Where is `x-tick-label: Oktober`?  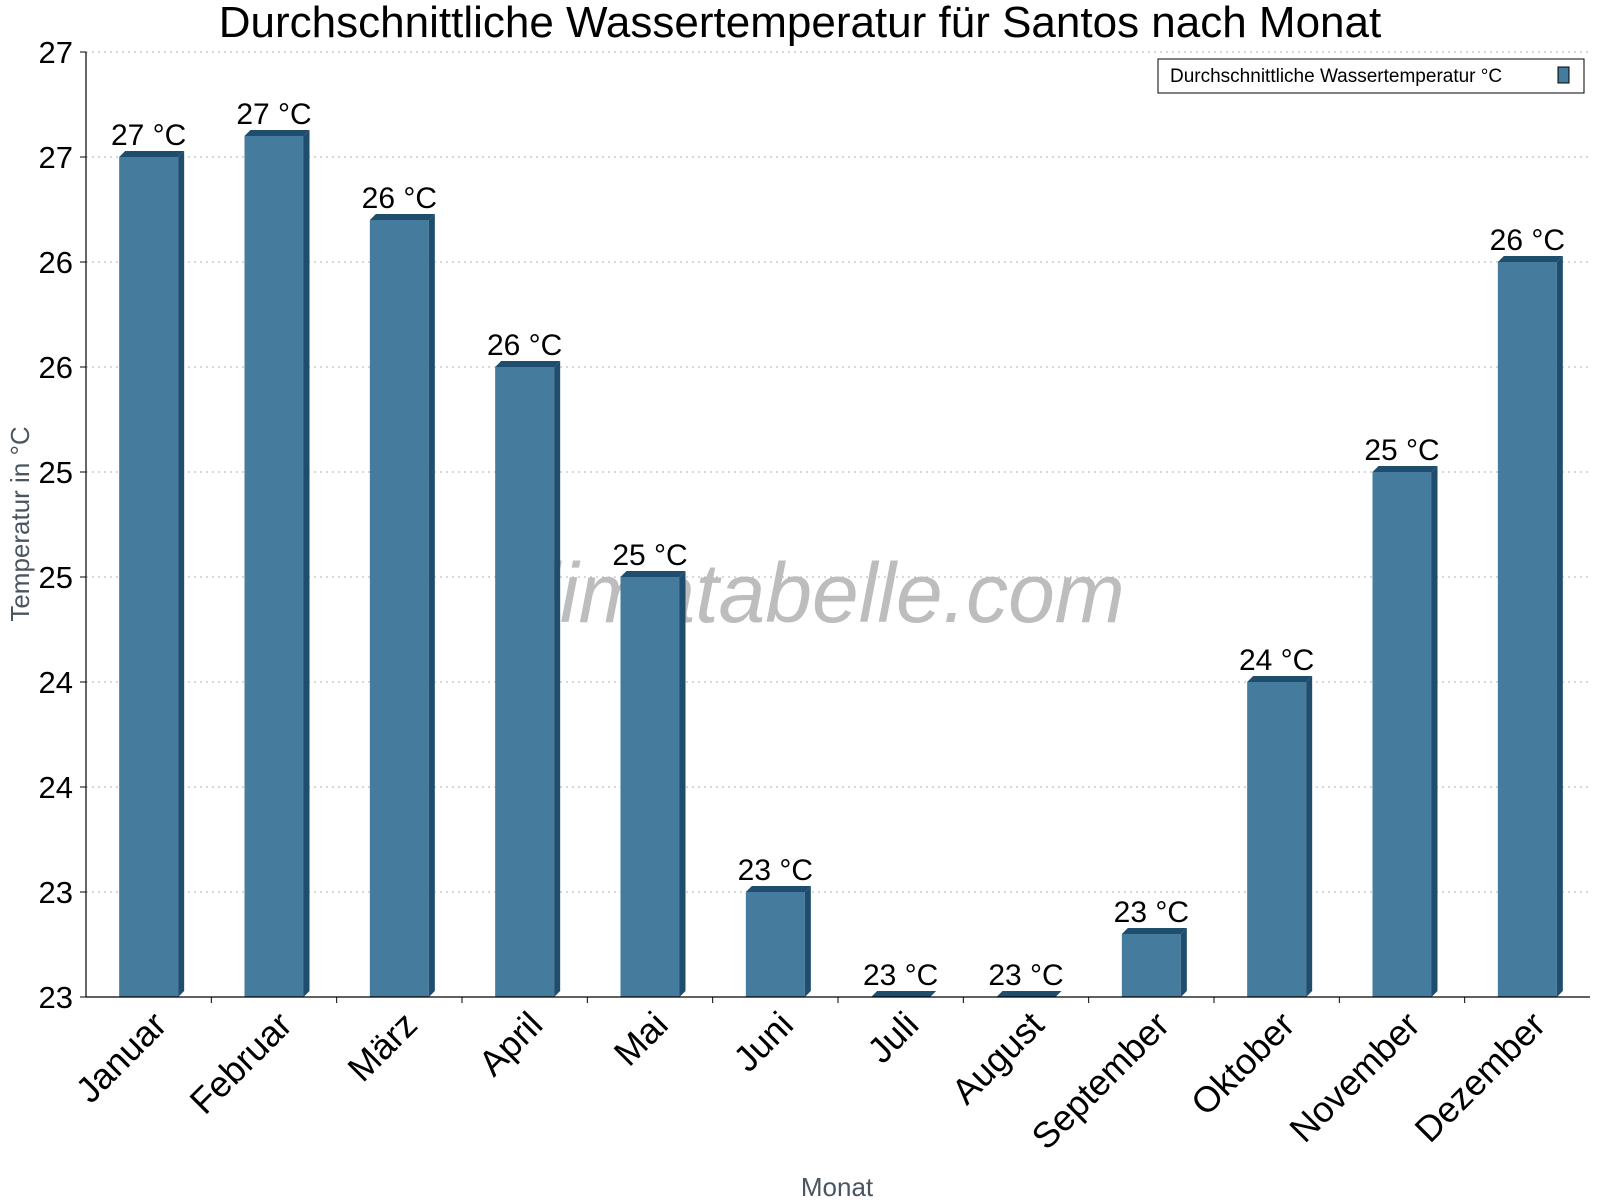
x-tick-label: Oktober is located at coordinates (1243, 1064).